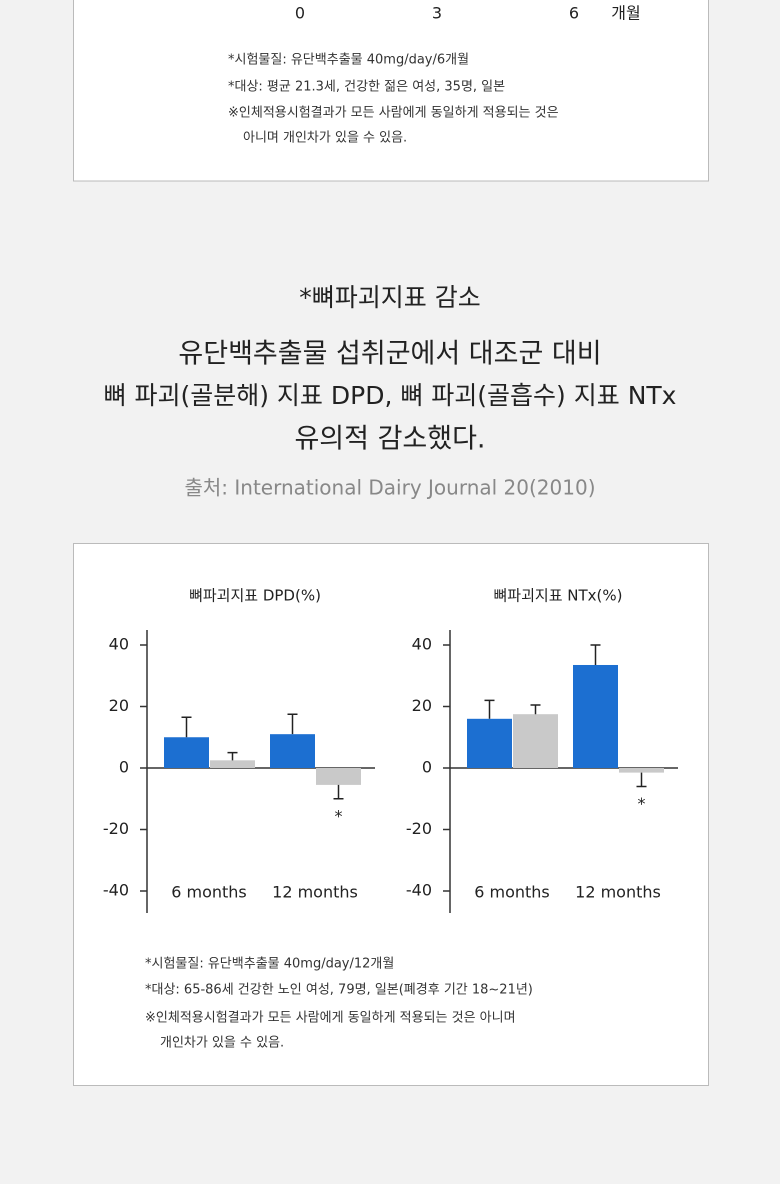 The image size is (780, 1184). I want to click on headline-line: 뼈 파괴(골분해) 지표 DPD, 뼈 파괴(골흡수) 지표 NTx, so click(390, 395).